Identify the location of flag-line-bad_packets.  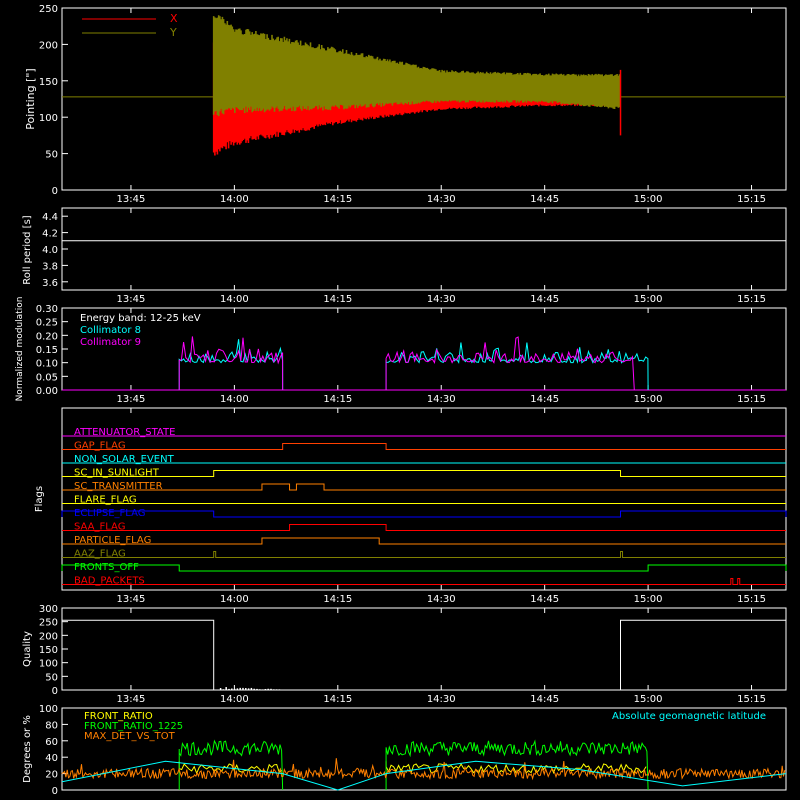
(424, 581).